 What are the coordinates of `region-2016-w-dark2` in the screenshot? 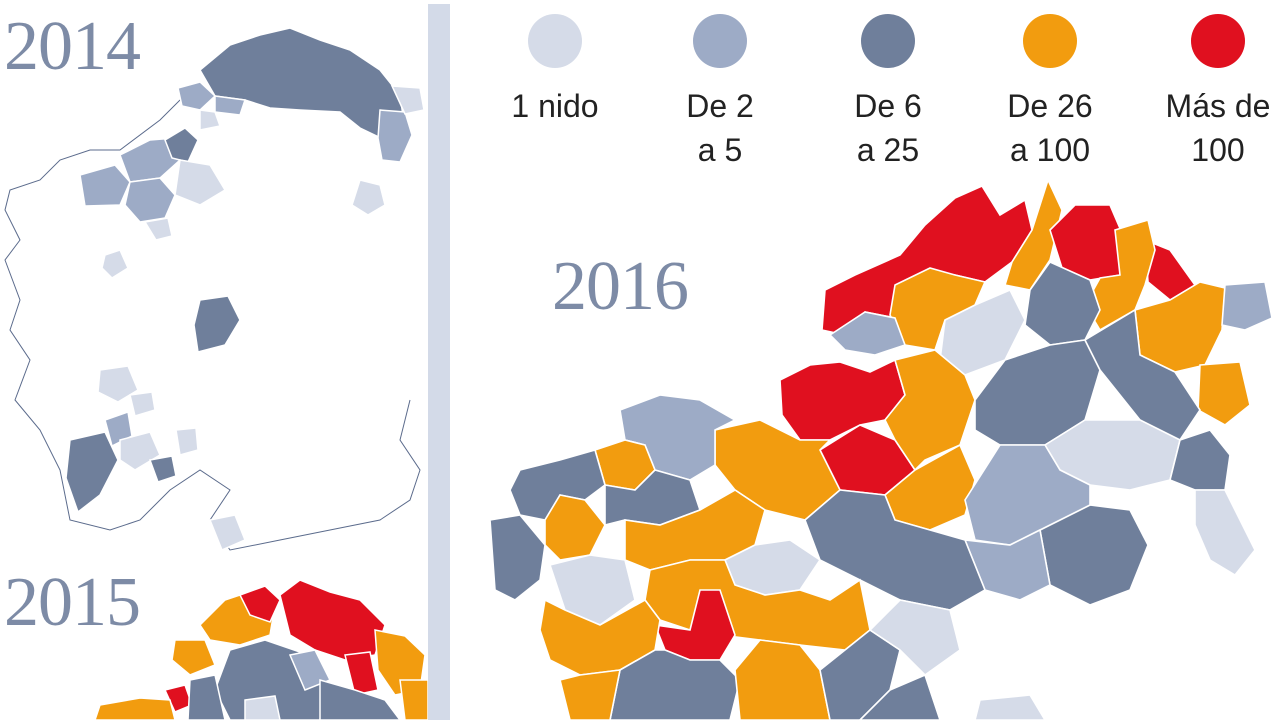 It's located at (517, 557).